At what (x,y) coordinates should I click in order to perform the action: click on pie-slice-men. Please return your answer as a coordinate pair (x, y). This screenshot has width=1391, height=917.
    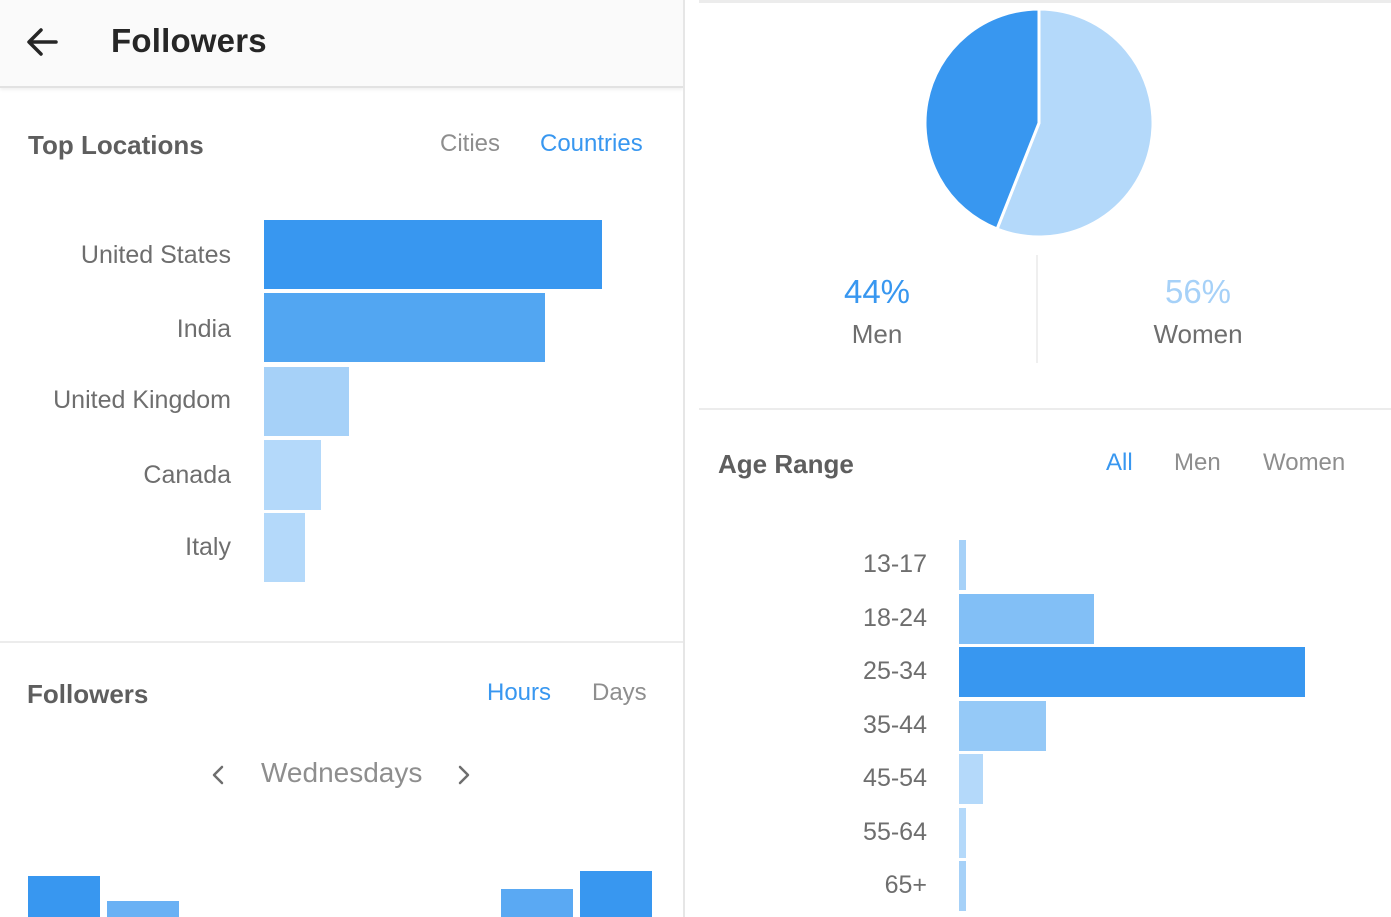
    Looking at the image, I should click on (982, 119).